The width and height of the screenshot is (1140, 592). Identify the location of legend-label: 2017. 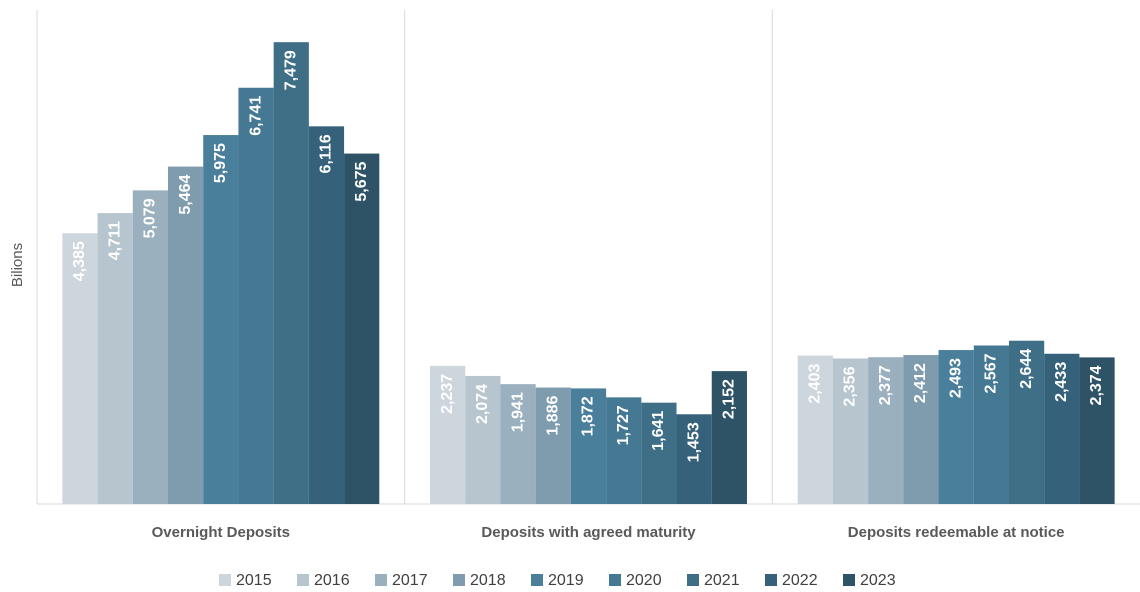
(410, 580).